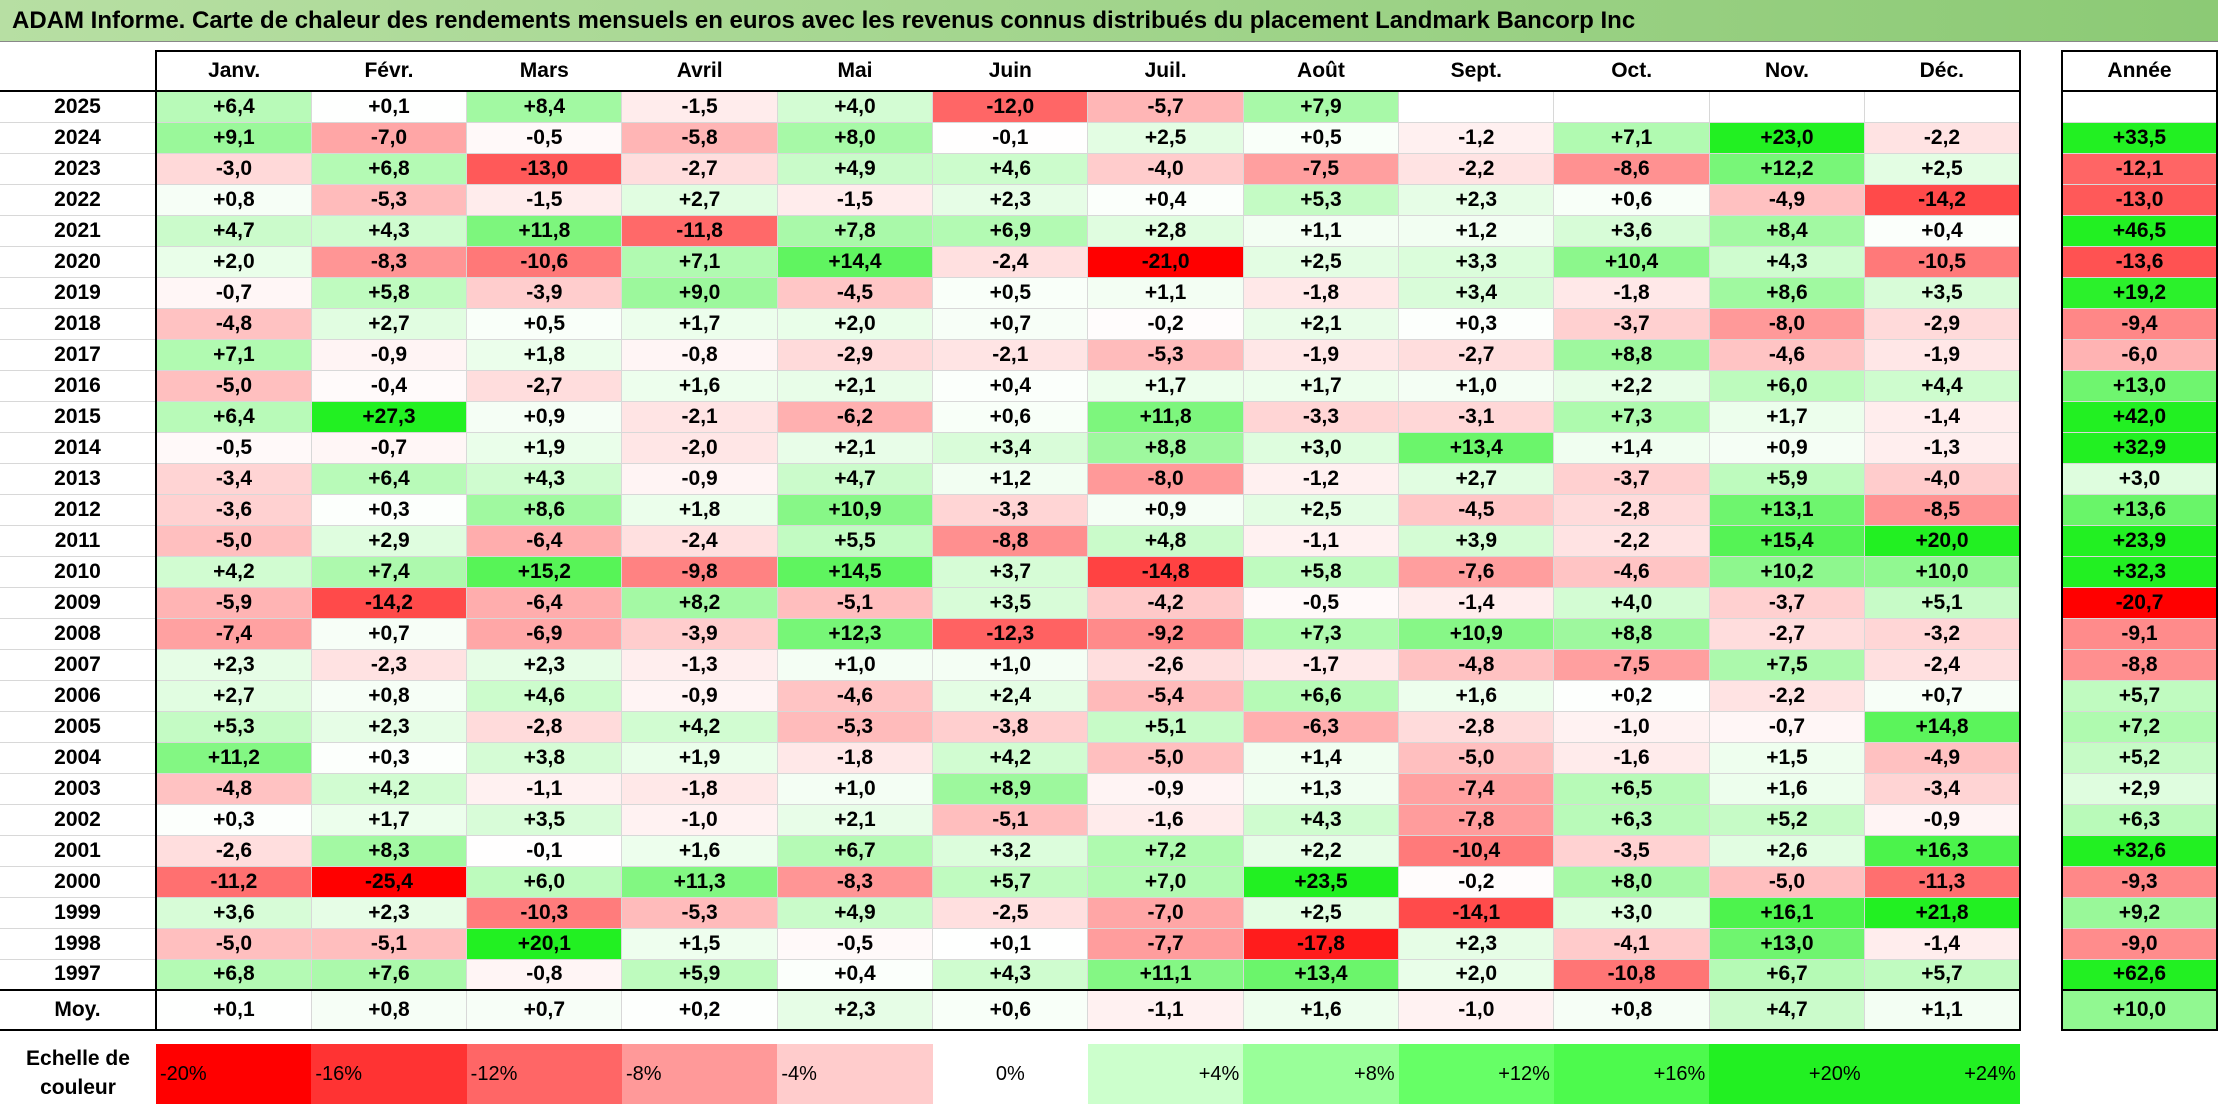 Image resolution: width=2218 pixels, height=1106 pixels. I want to click on heatmap-cell: -14,8, so click(1165, 571).